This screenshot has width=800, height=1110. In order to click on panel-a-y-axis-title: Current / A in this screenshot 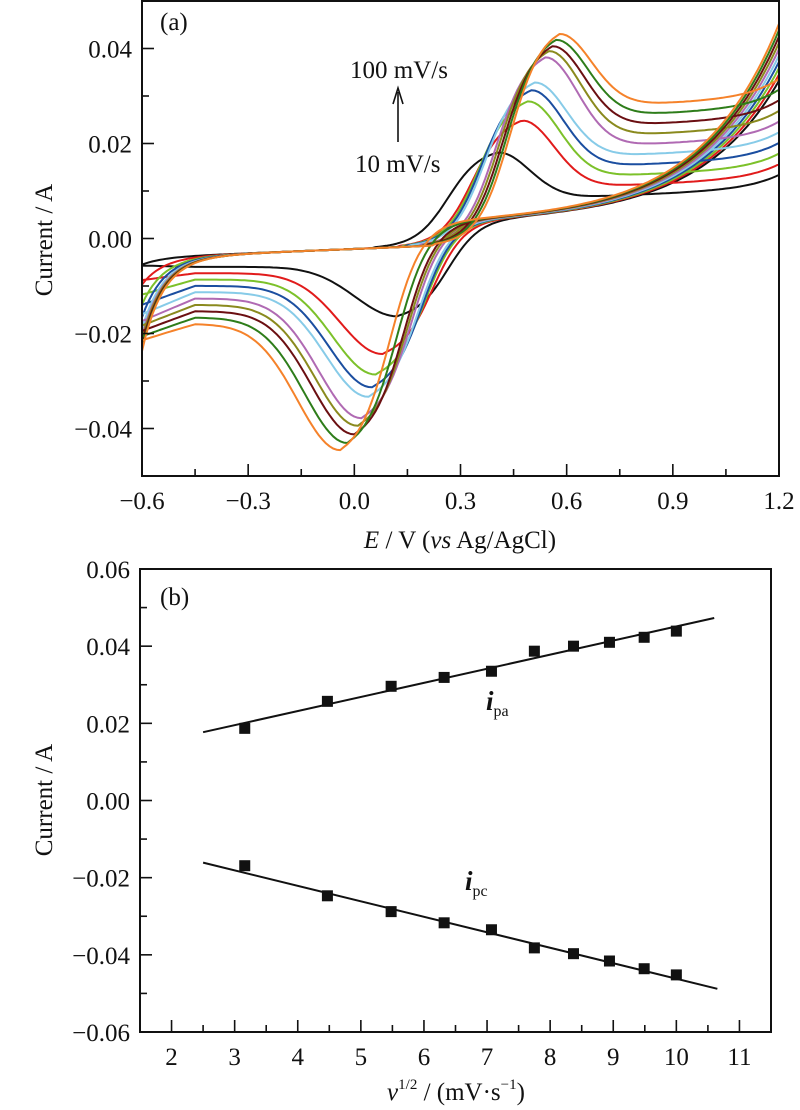, I will do `click(44, 240)`.